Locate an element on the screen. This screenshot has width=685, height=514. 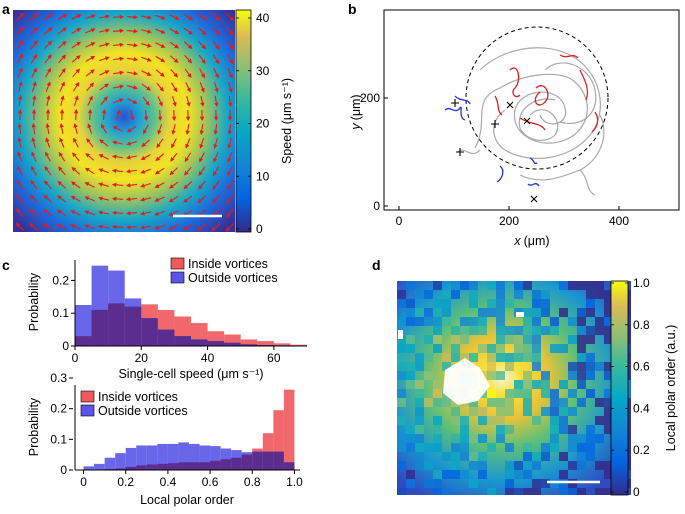
ylabel-var: y is located at coordinates (356, 127).